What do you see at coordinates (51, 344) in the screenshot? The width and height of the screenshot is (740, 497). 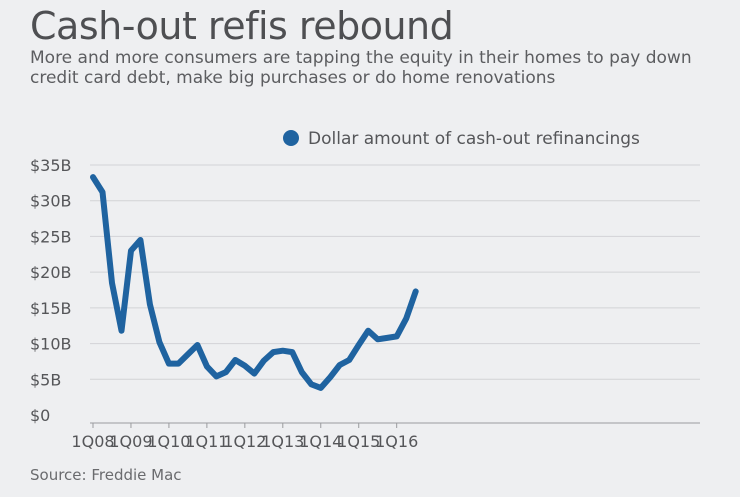 I see `y-tick-label: $10B` at bounding box center [51, 344].